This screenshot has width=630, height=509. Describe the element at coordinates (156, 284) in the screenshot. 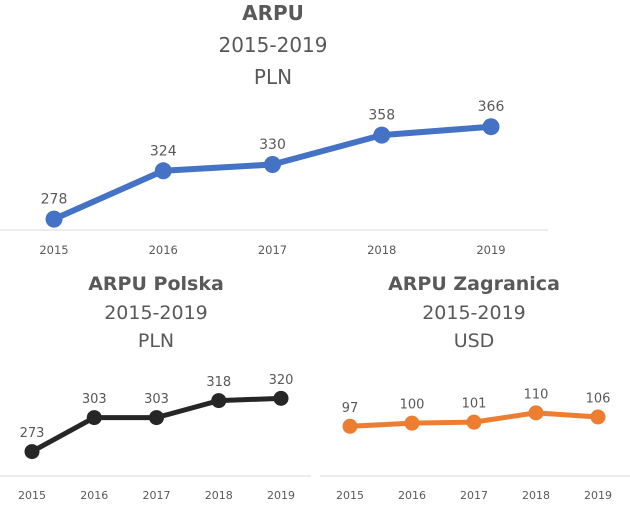

I see `chart-title: ARPU Polska` at that location.